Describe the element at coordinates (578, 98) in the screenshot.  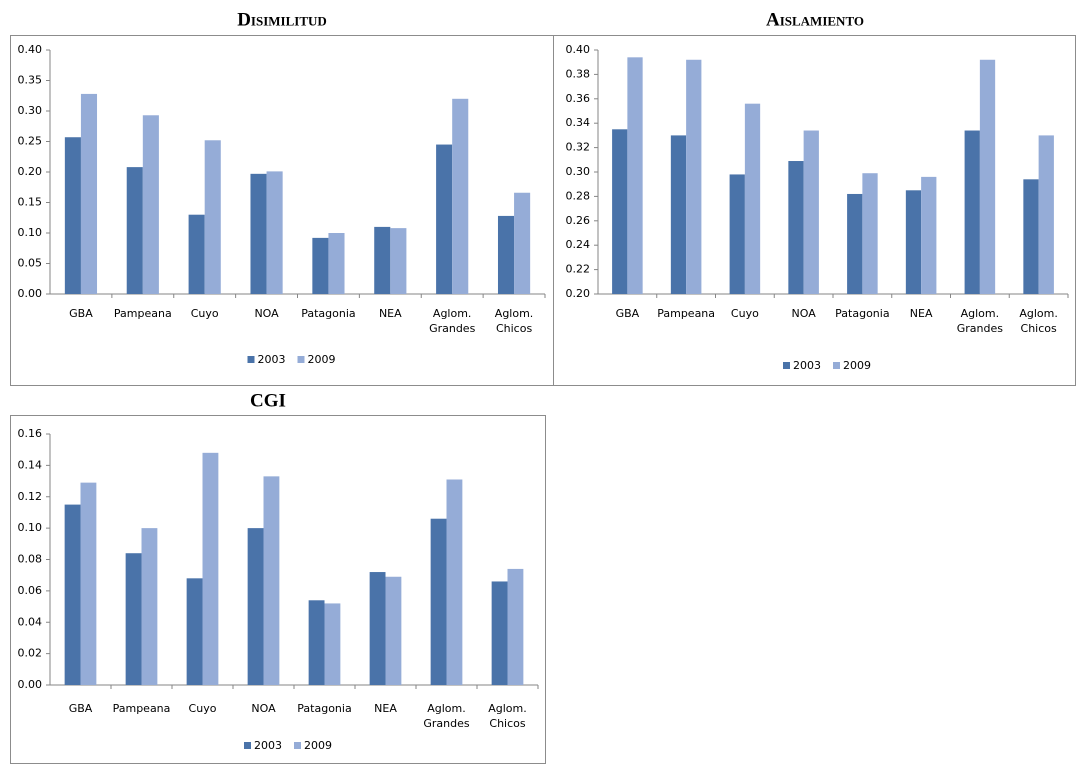
I see `y-tick-label: 0.36` at that location.